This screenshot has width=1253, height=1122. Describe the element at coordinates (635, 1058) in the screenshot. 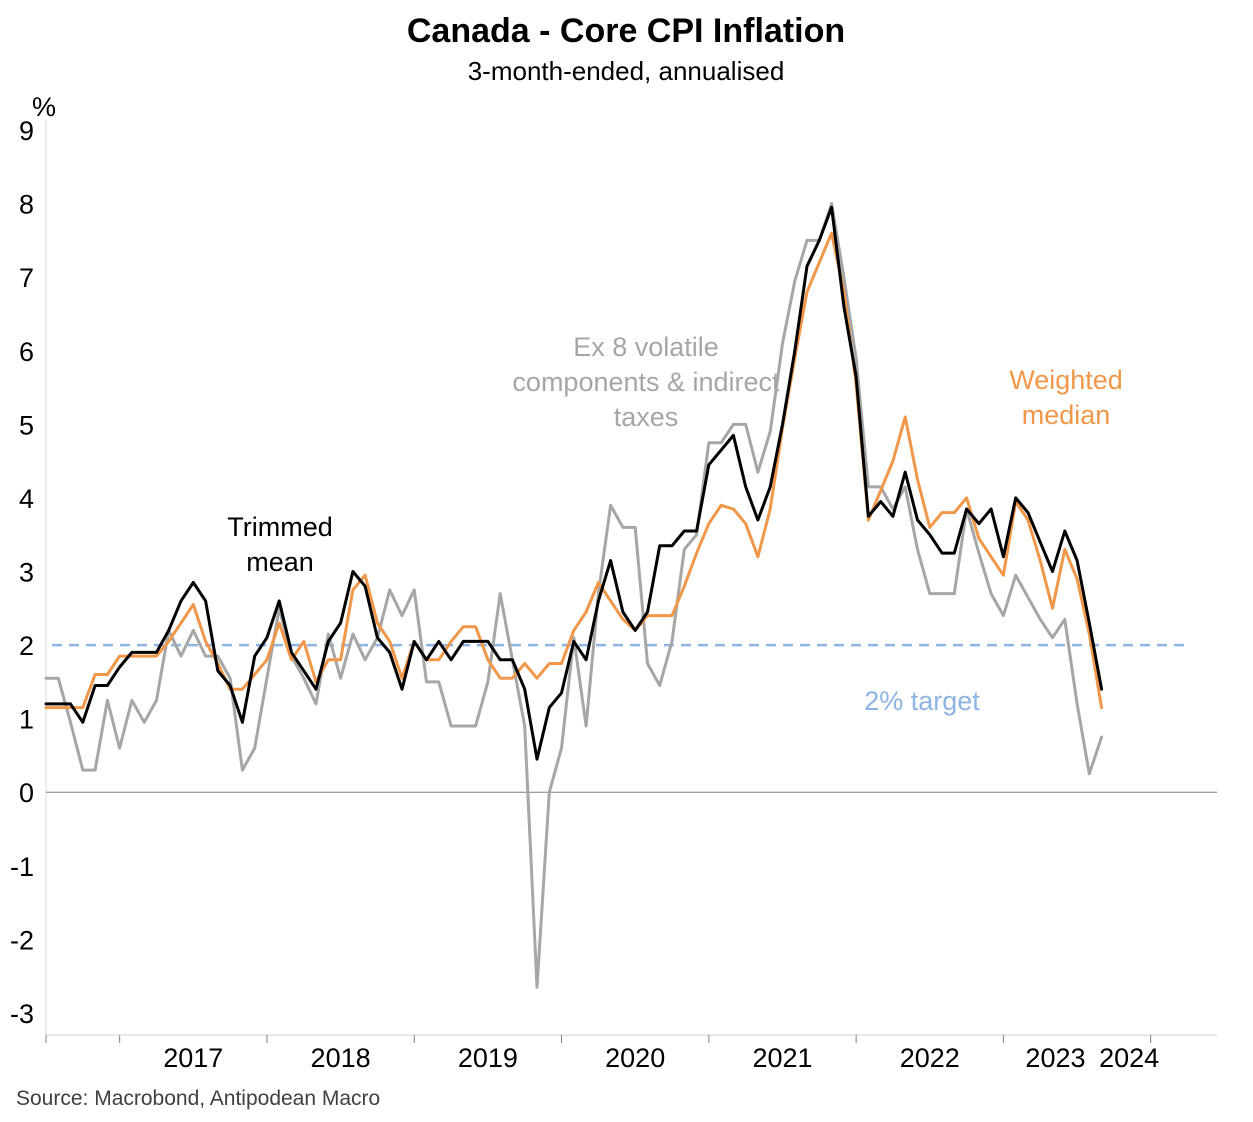

I see `x-tick-label: 2020` at that location.